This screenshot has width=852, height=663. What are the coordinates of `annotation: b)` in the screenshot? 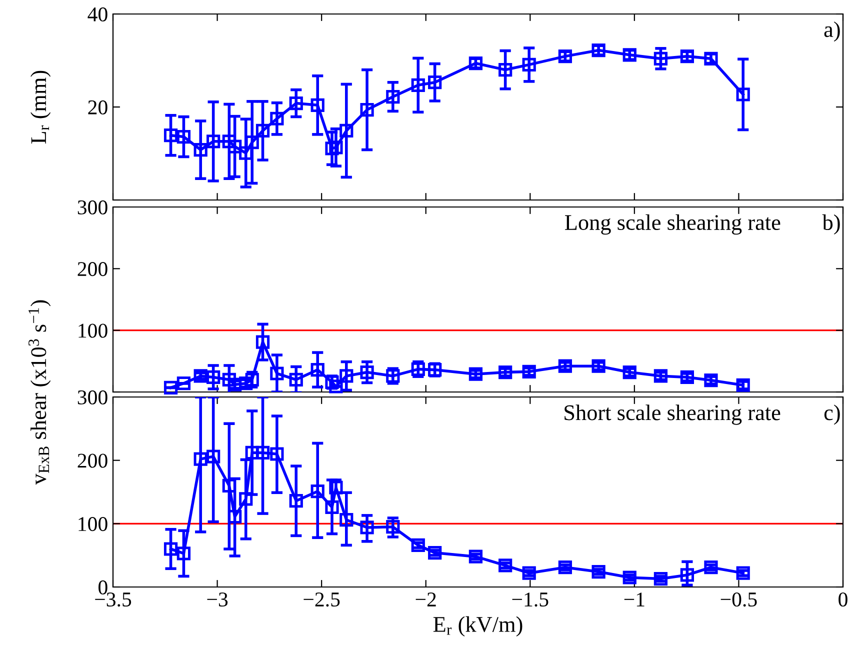 It's located at (831, 224).